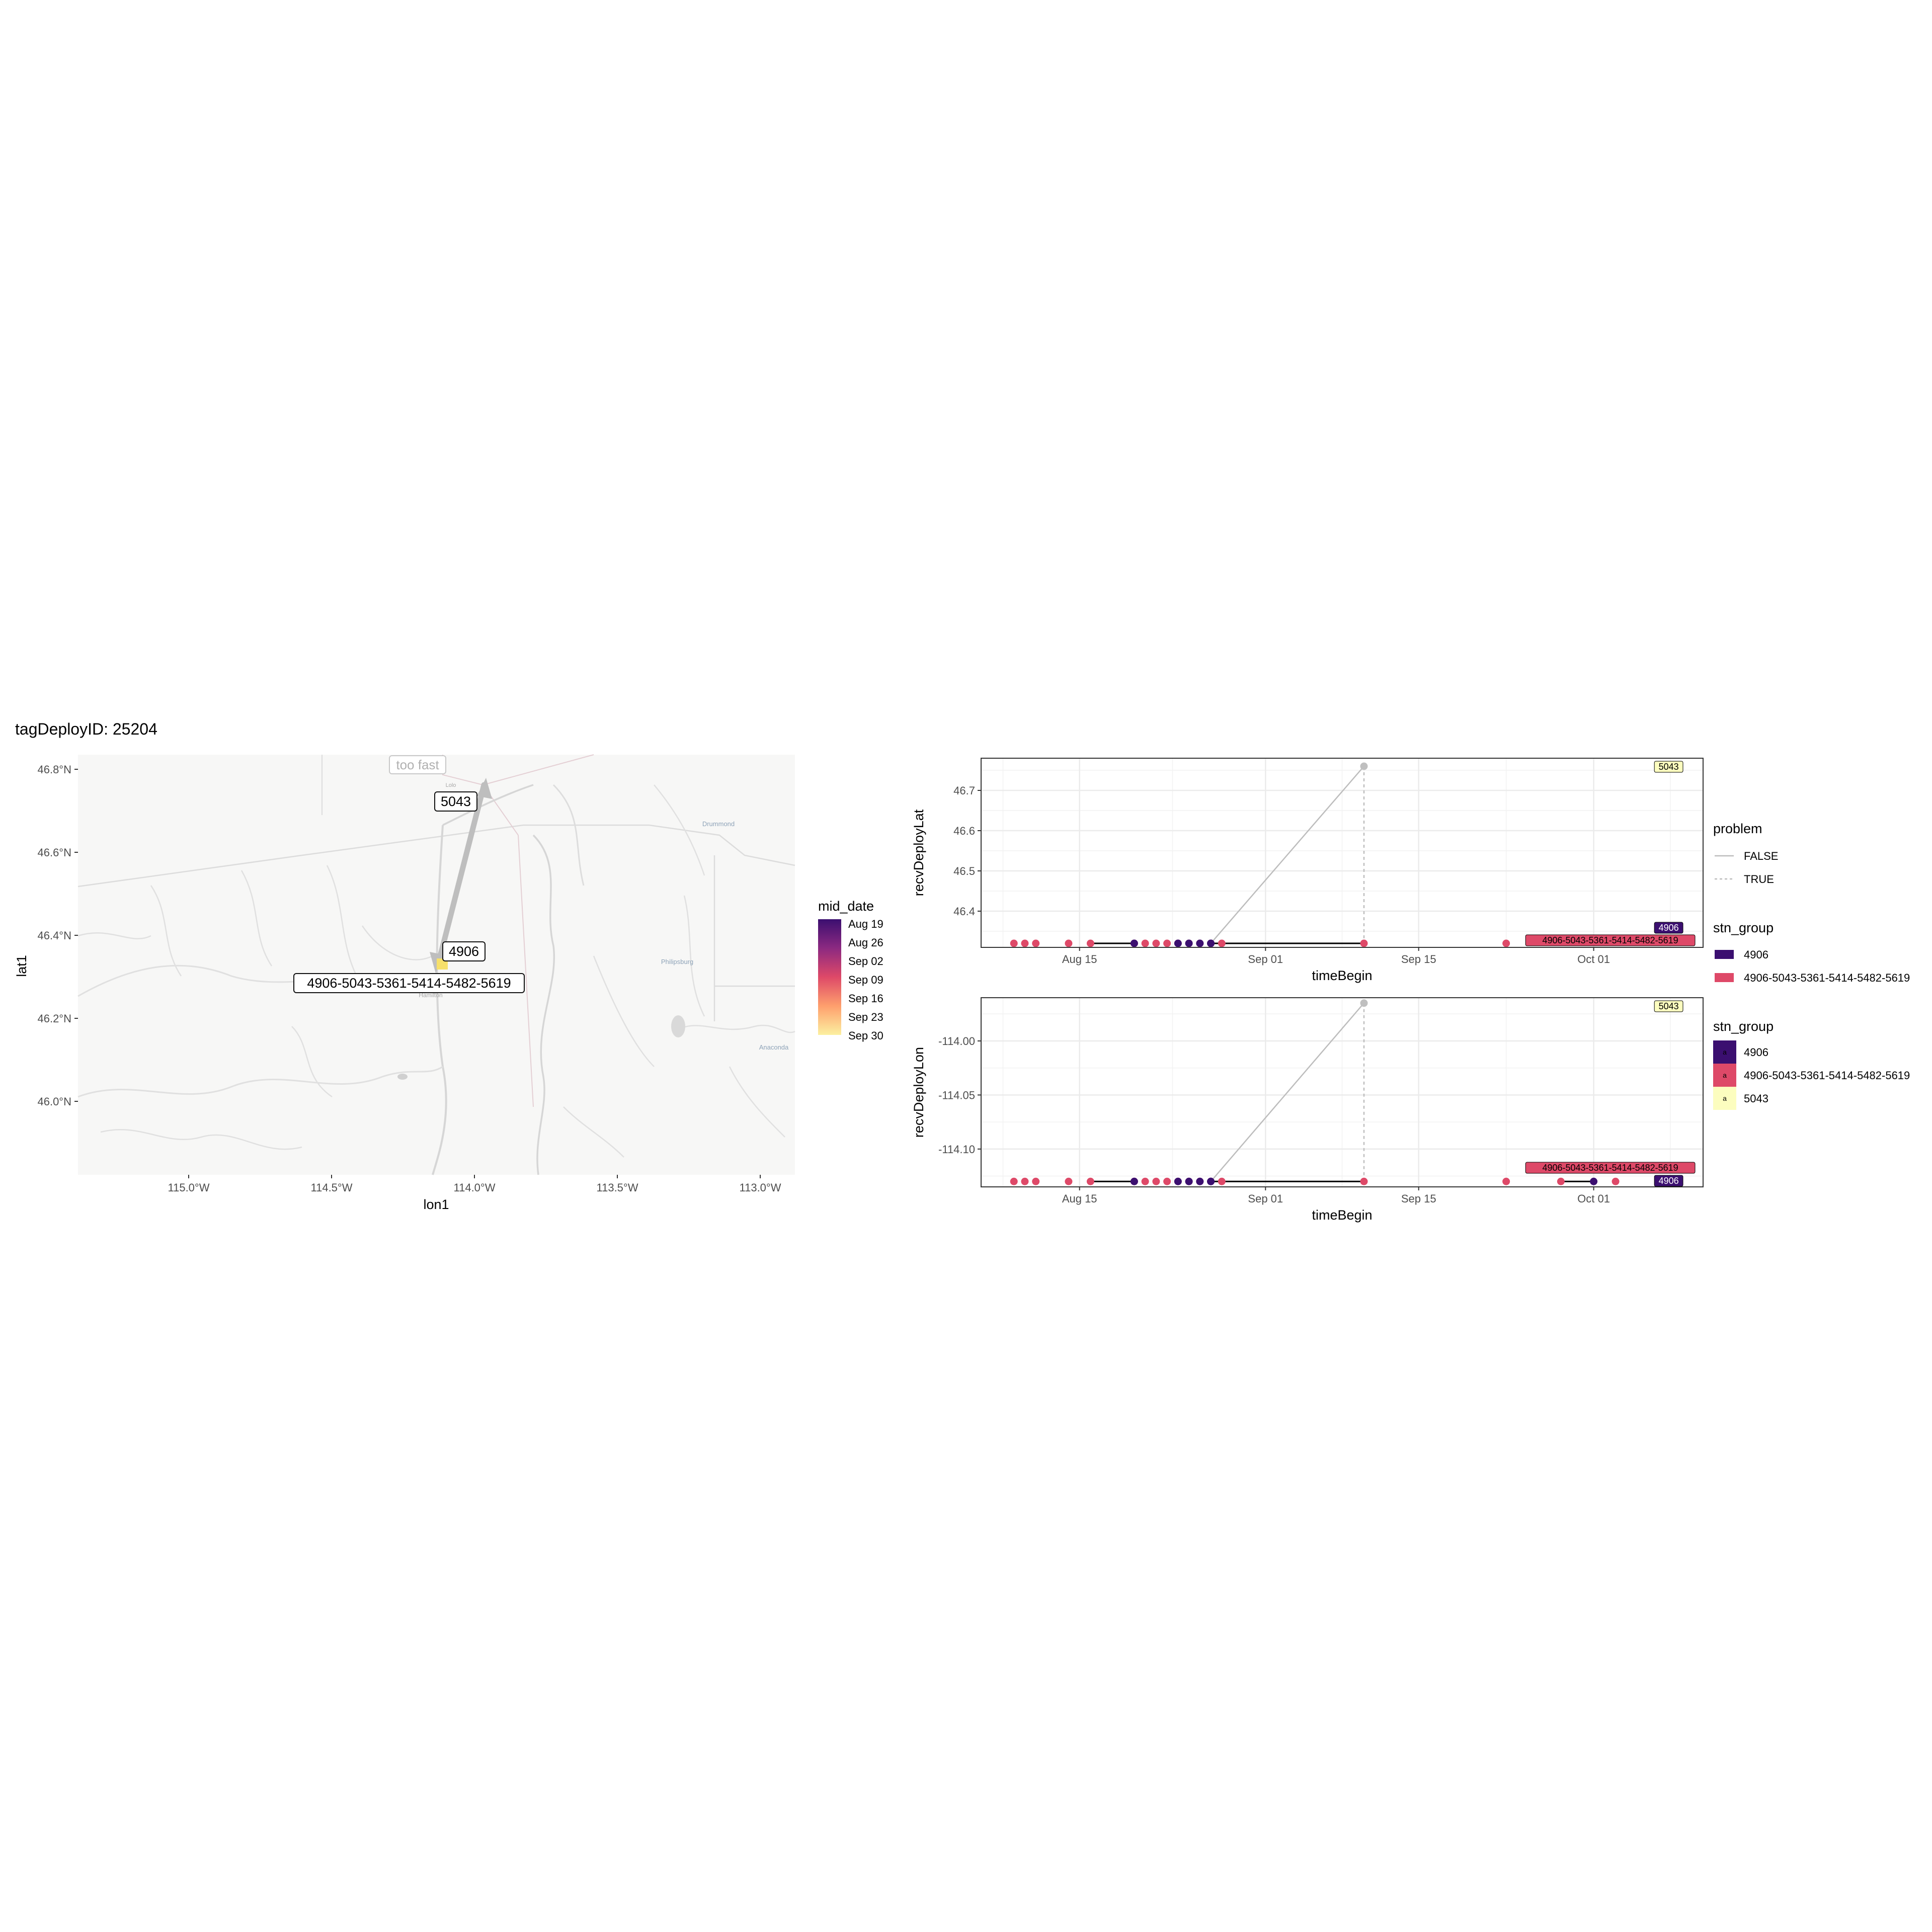 Image resolution: width=1932 pixels, height=1932 pixels. What do you see at coordinates (189, 1188) in the screenshot?
I see `map-x-tick-label: 115.0°W` at bounding box center [189, 1188].